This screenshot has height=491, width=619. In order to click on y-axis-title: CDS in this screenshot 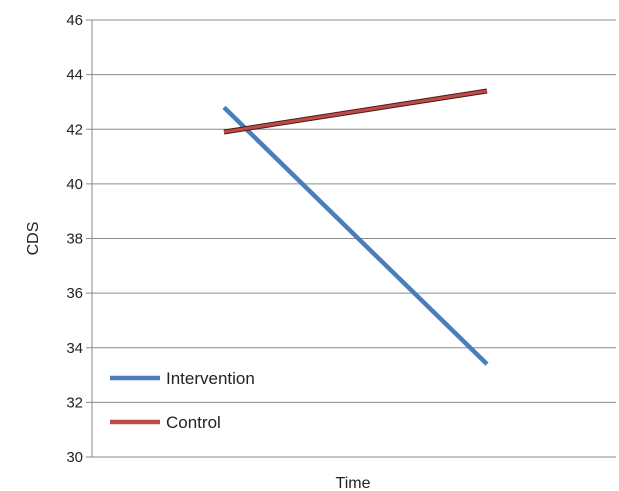, I will do `click(33, 239)`.